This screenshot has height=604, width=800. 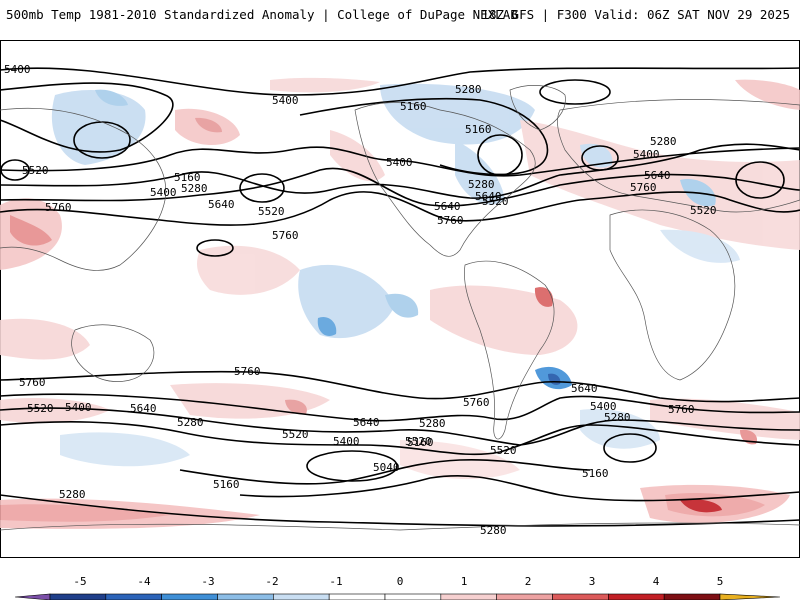 I want to click on colorbar-ticks: -5 -4 -3 -2 -1 0 1 2 3 4 5, so click(x=398, y=581).